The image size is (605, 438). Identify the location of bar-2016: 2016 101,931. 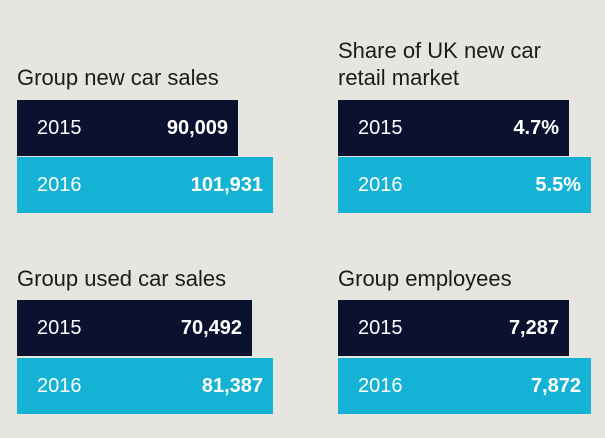
(145, 185).